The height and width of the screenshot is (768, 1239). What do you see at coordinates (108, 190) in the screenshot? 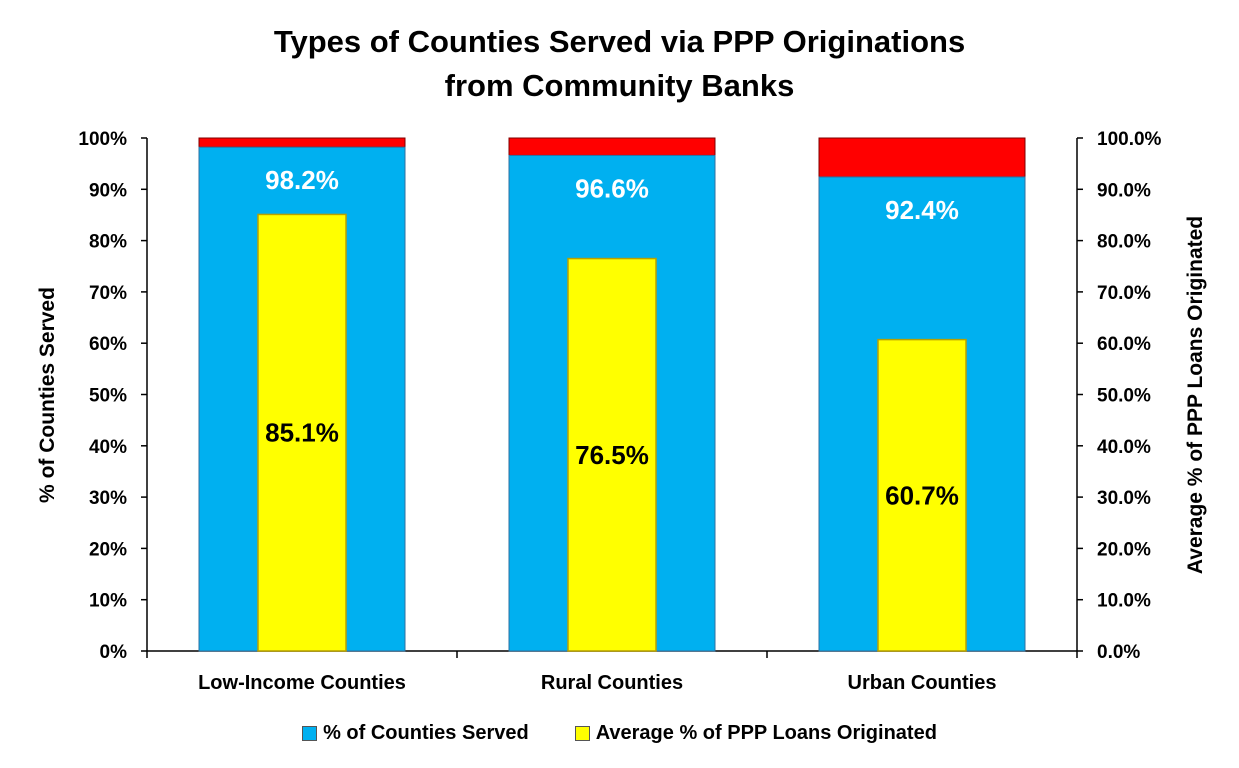
I see `y-tick-label-left: 90%` at bounding box center [108, 190].